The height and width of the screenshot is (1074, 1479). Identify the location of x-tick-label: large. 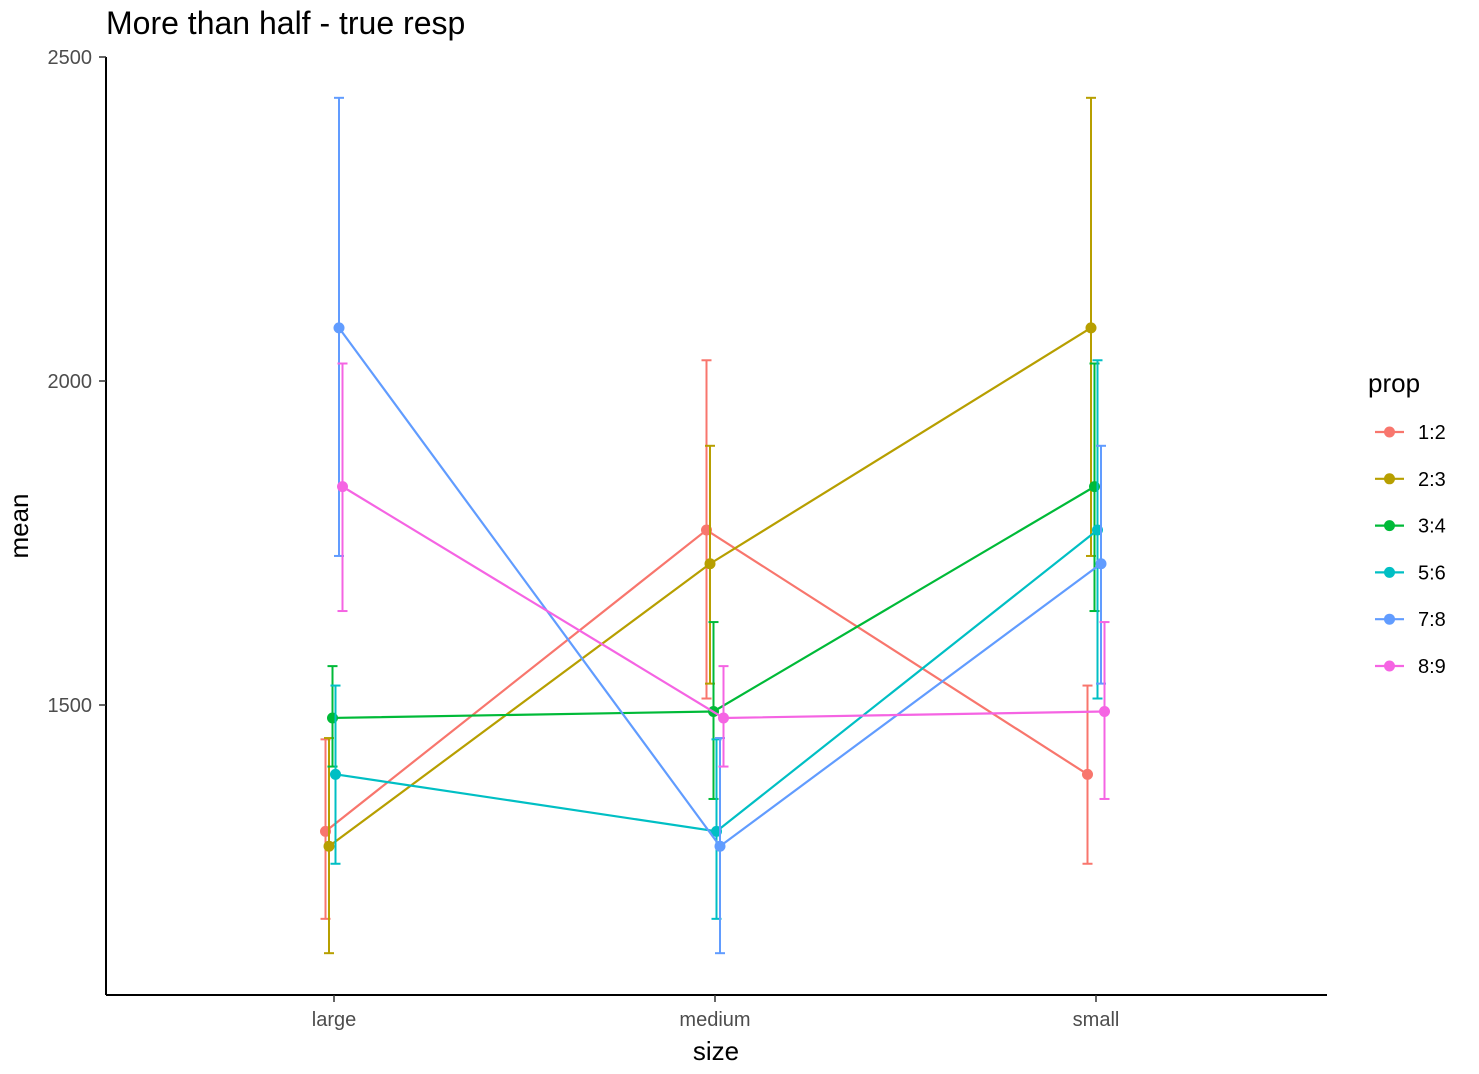
(334, 1020).